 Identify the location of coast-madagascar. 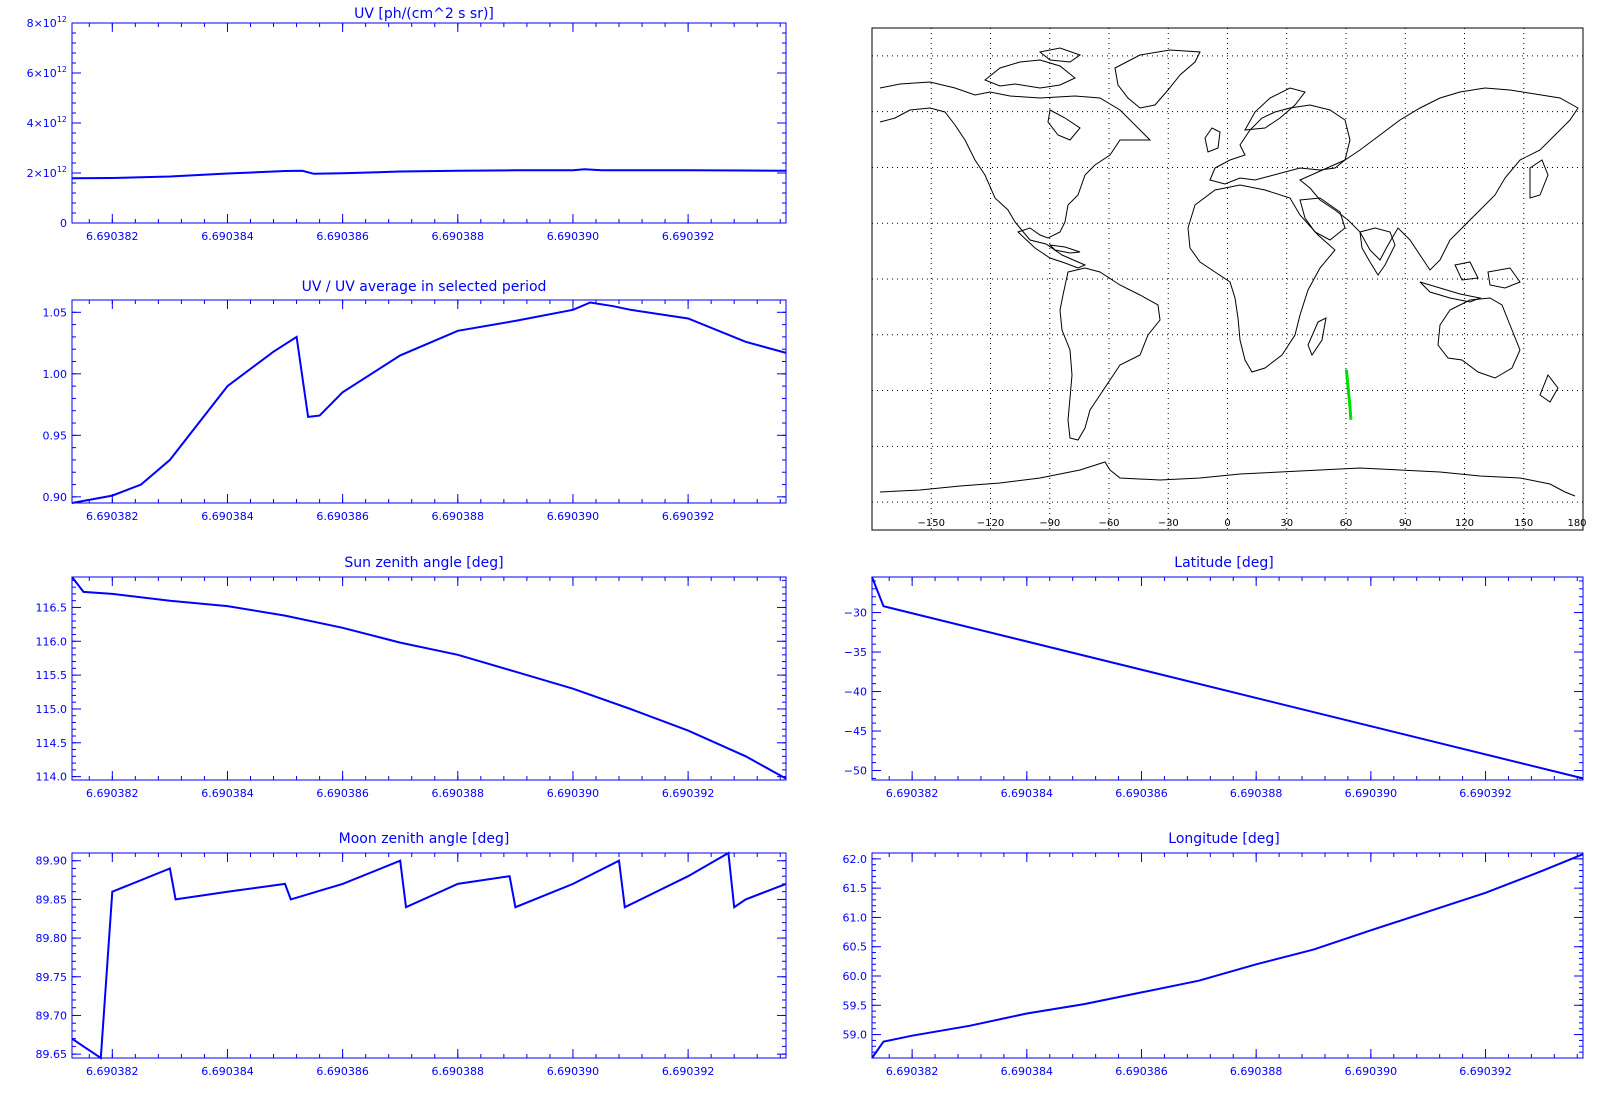
(1317, 337).